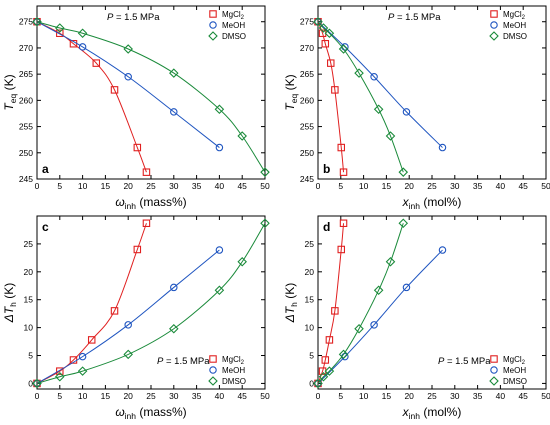  I want to click on y-tick-label: 10, so click(310, 328).